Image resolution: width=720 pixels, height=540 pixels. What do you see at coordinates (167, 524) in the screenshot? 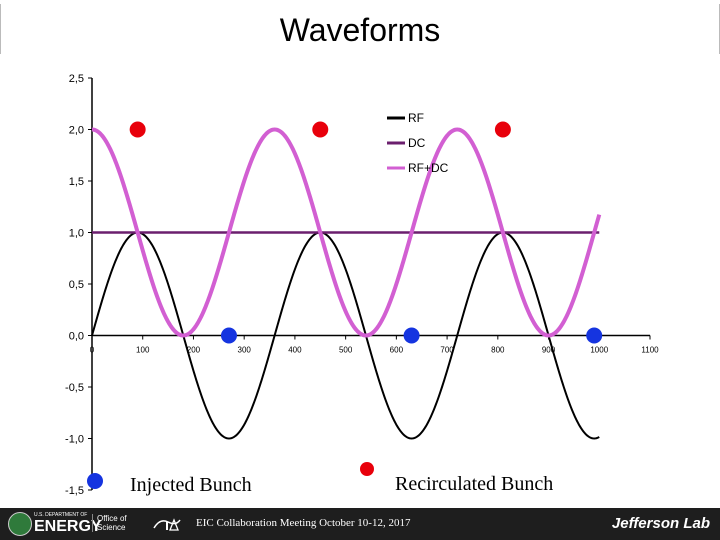
I see `jsa-logo-icon` at bounding box center [167, 524].